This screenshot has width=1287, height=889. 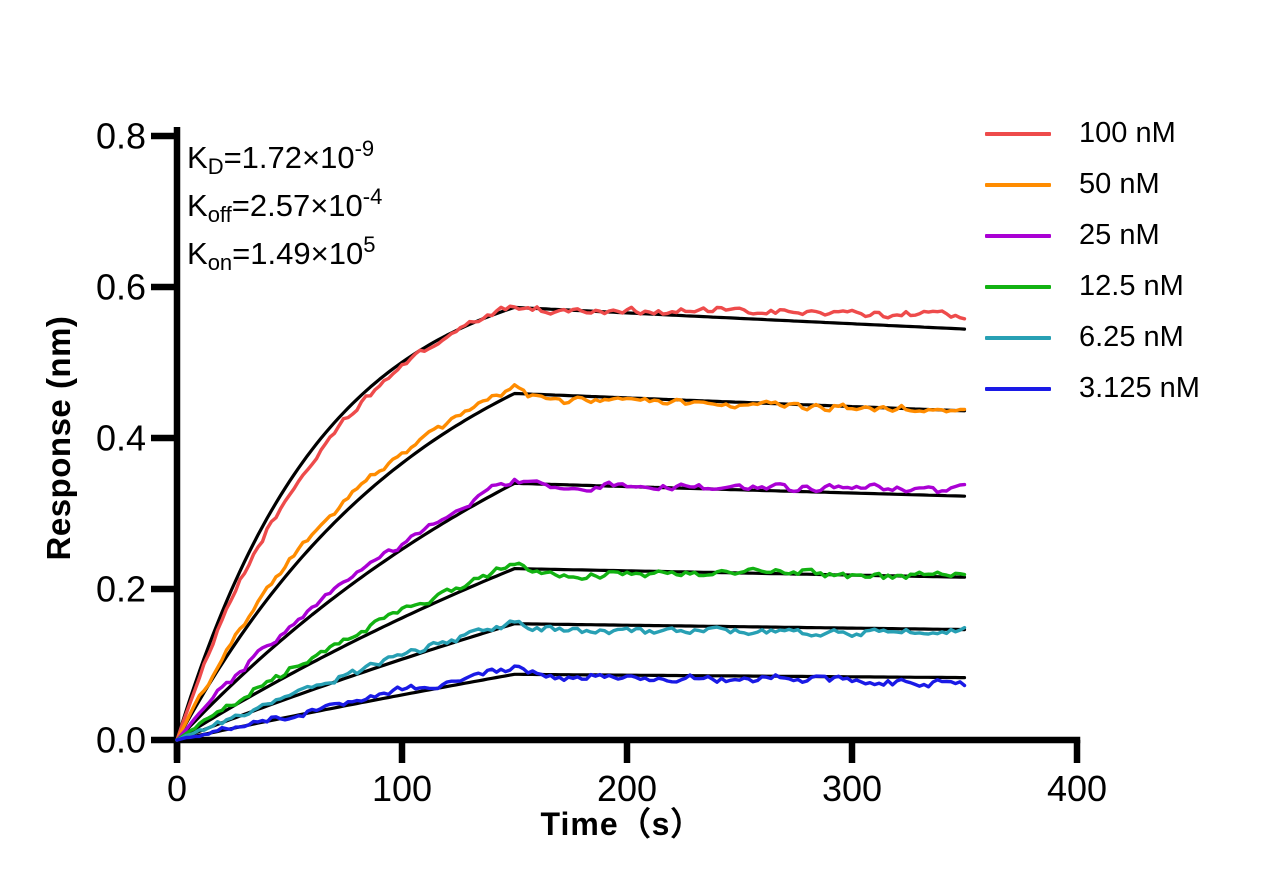 What do you see at coordinates (1077, 788) in the screenshot?
I see `x-tick-label: 400` at bounding box center [1077, 788].